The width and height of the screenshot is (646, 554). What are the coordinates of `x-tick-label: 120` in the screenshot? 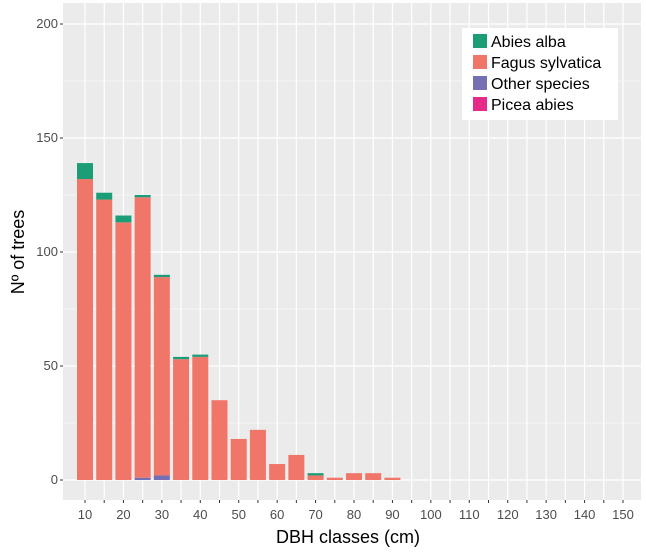 It's located at (508, 514).